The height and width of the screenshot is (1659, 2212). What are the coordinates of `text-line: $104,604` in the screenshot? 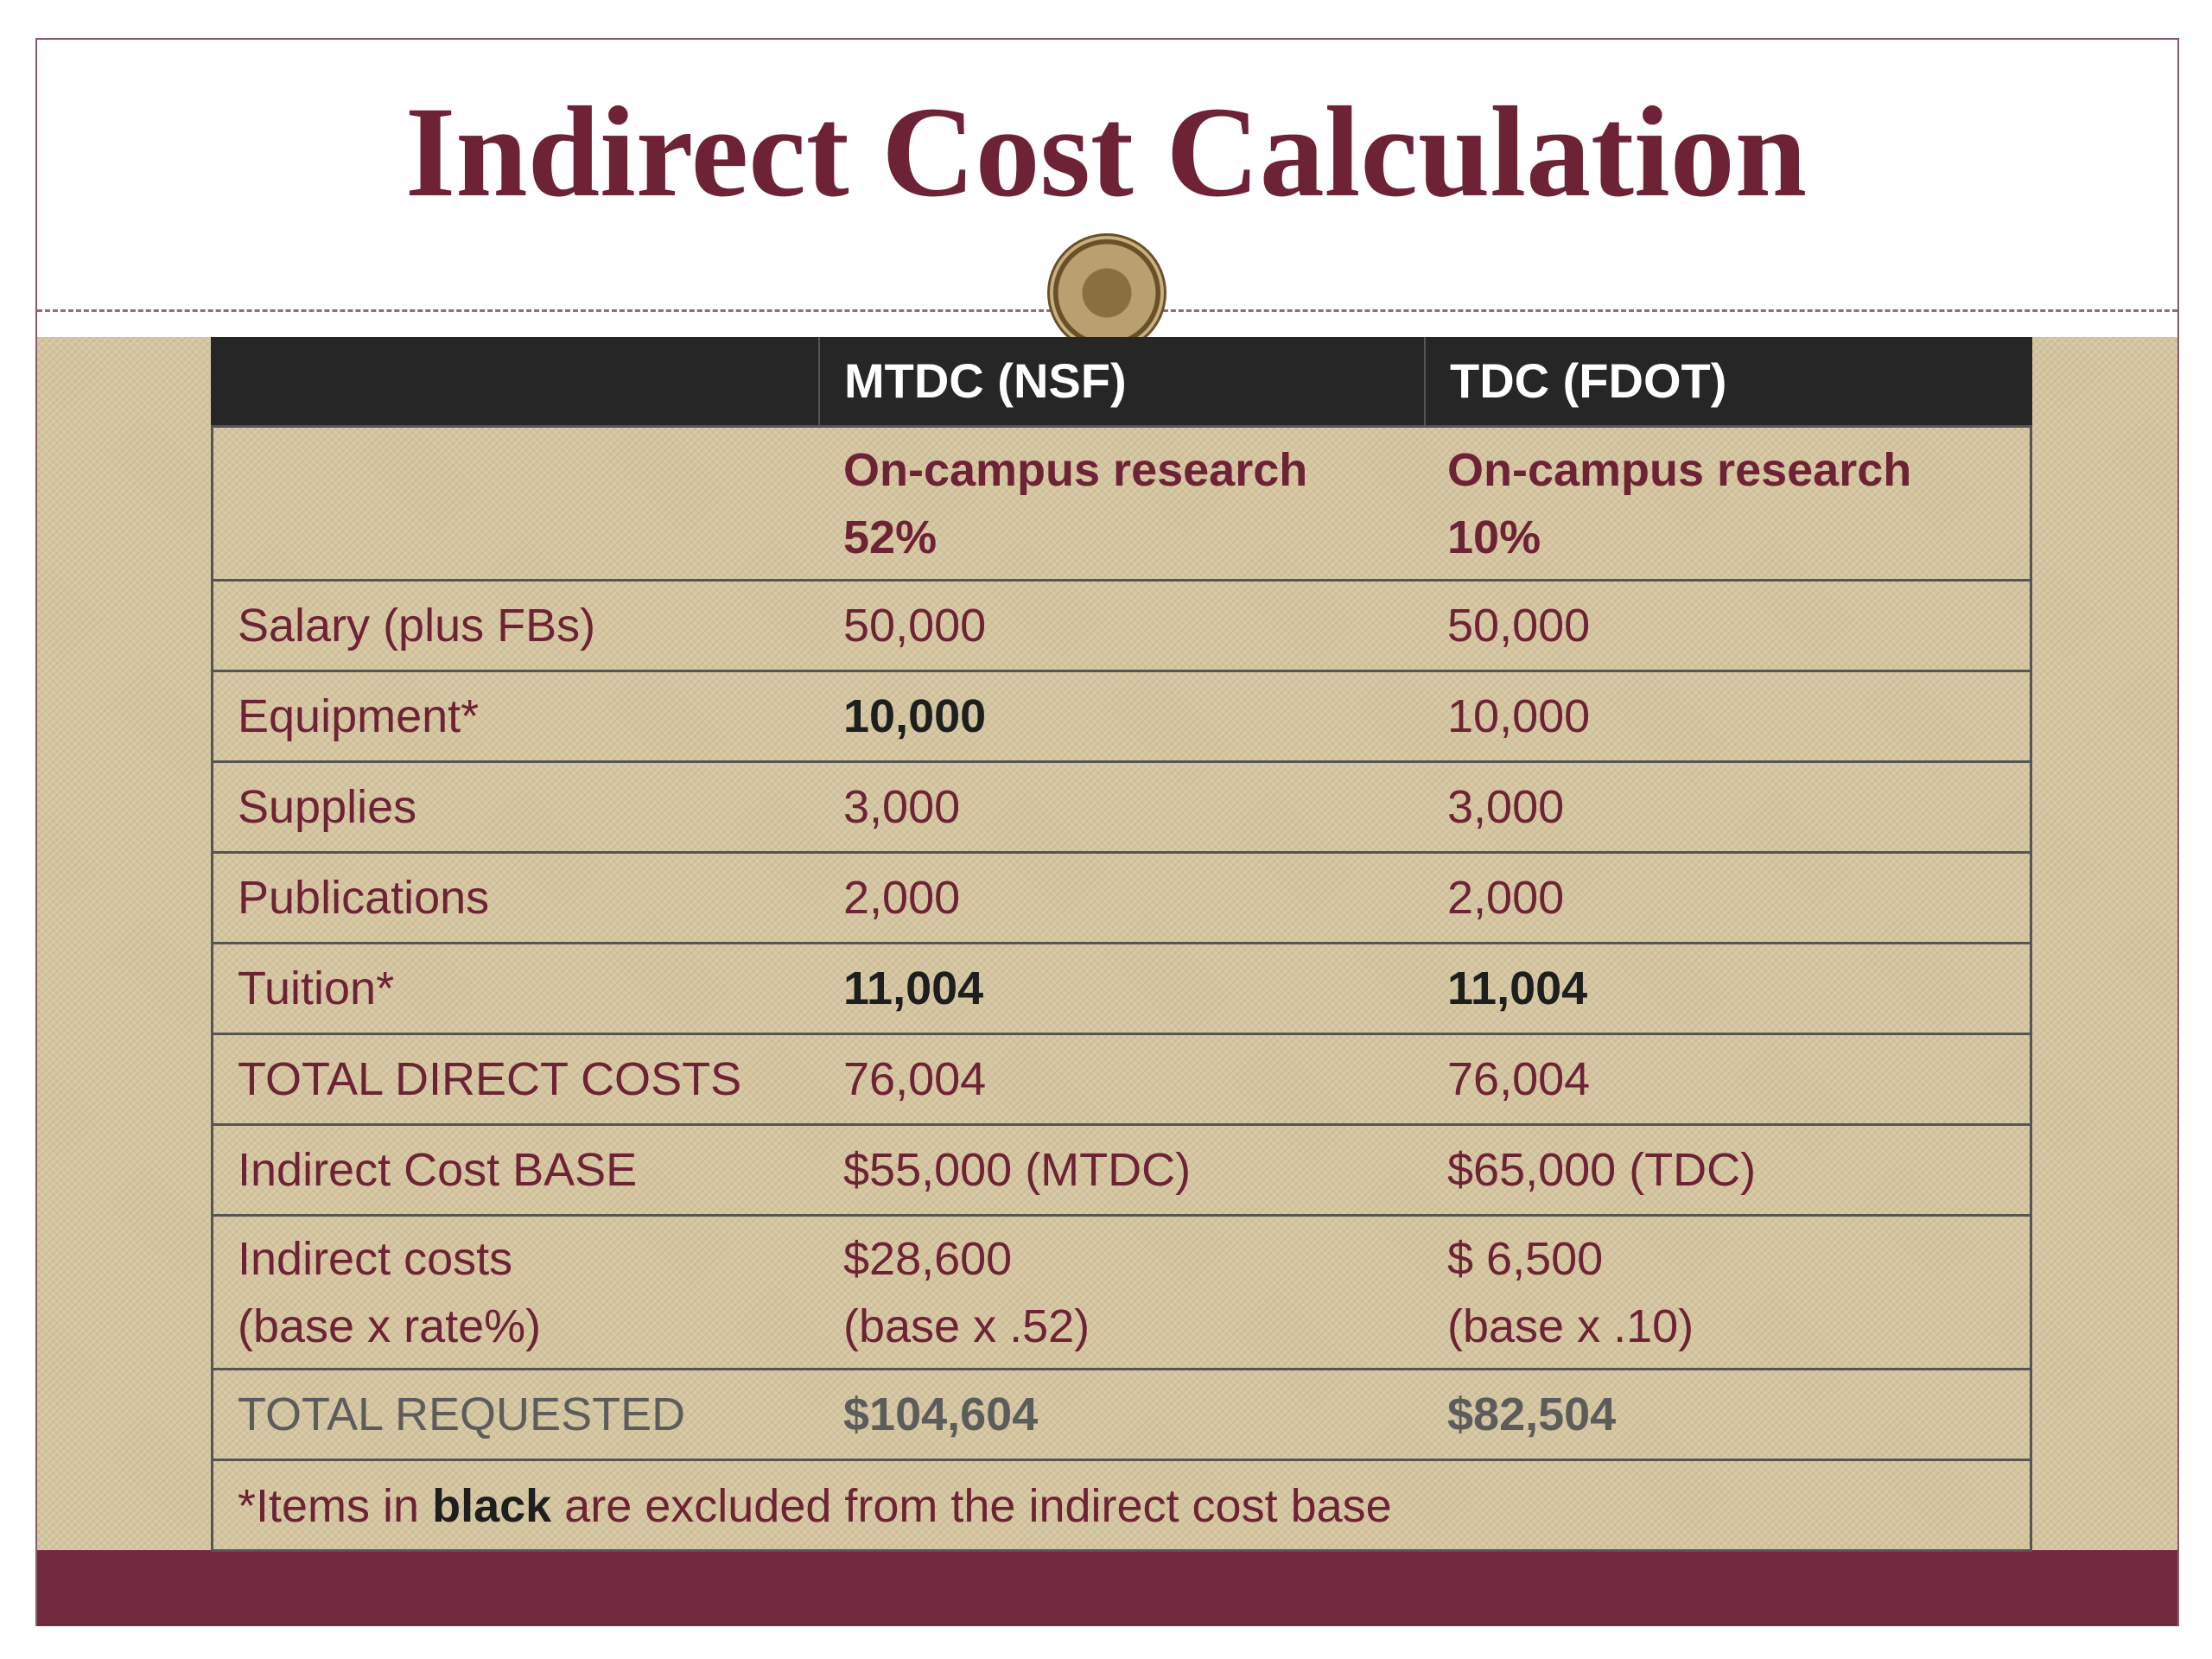 It's located at (941, 1414).